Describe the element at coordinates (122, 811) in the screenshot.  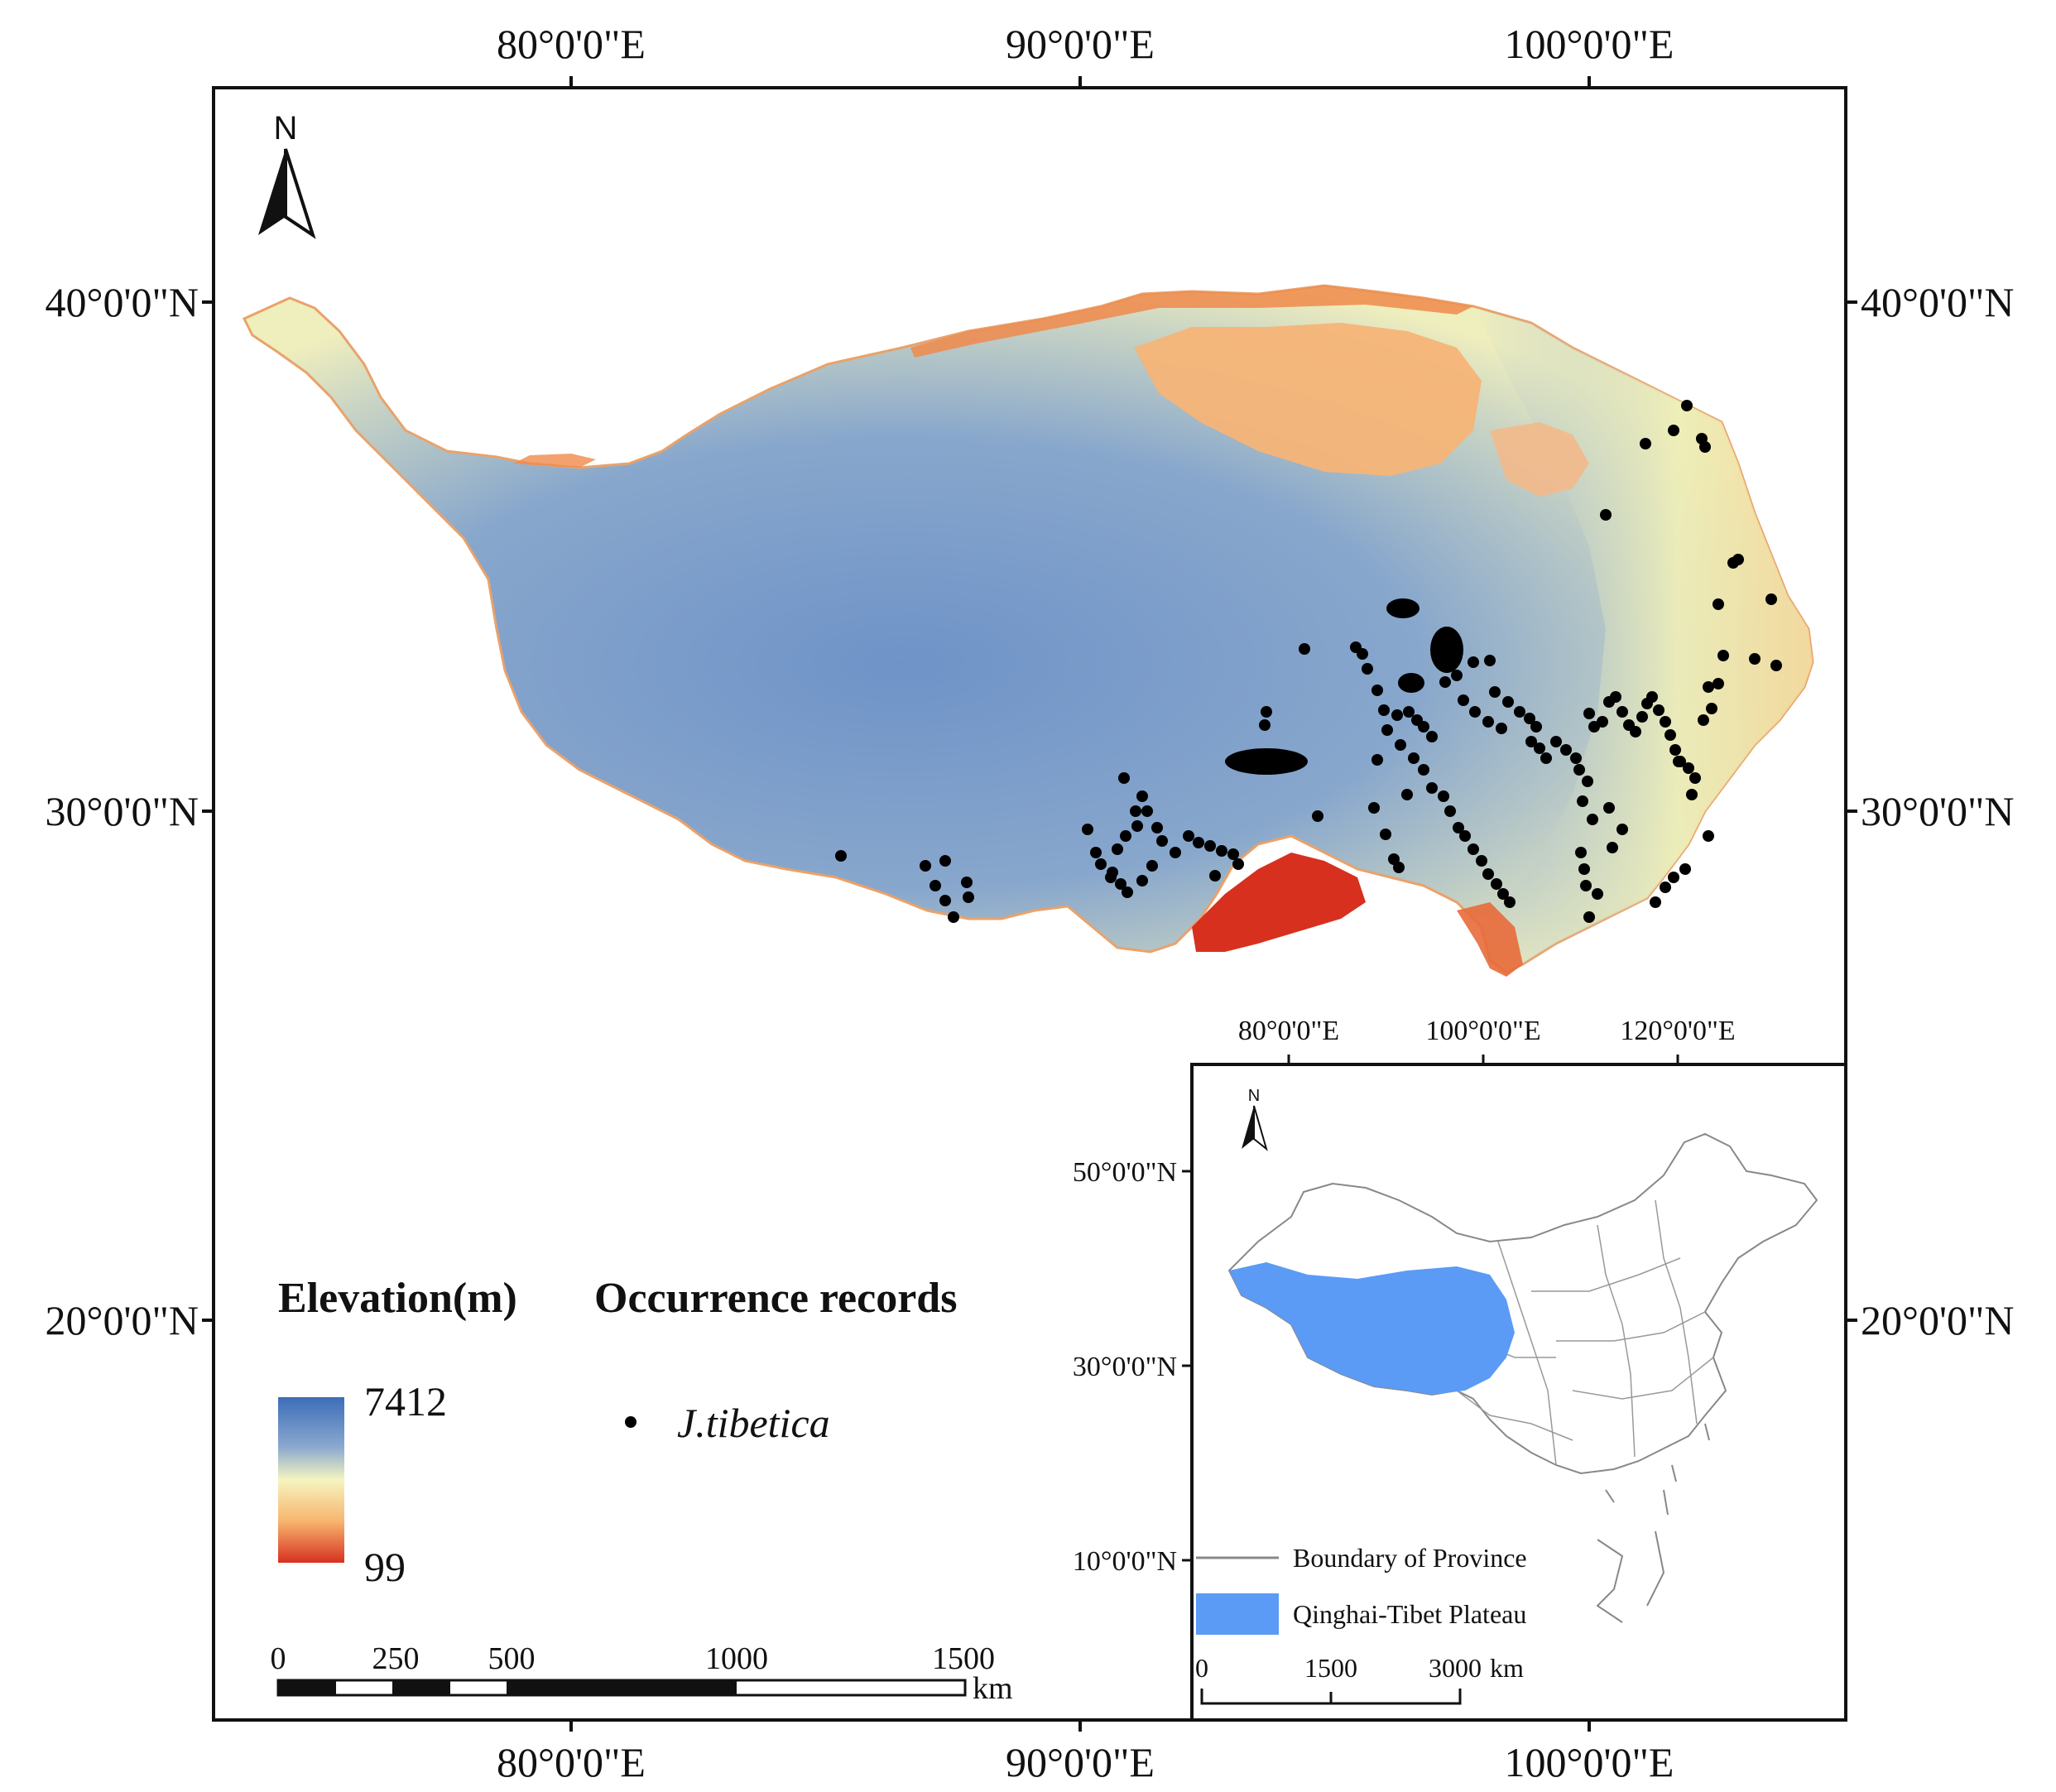
I see `left-lat-label-30: 30°0'0"N` at that location.